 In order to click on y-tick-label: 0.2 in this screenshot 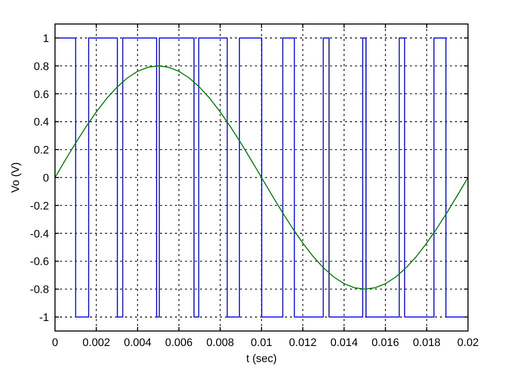, I will do `click(41, 150)`.